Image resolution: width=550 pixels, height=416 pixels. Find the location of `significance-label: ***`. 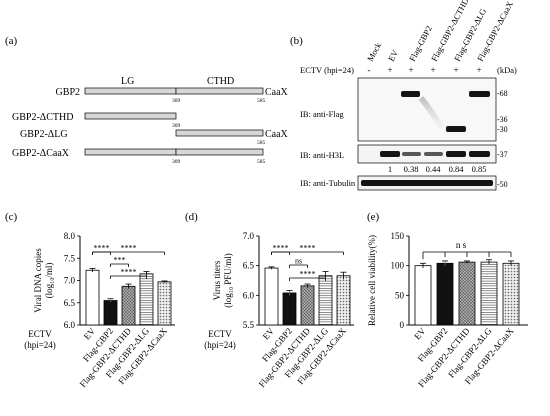

significance-label: *** is located at coordinates (120, 260).